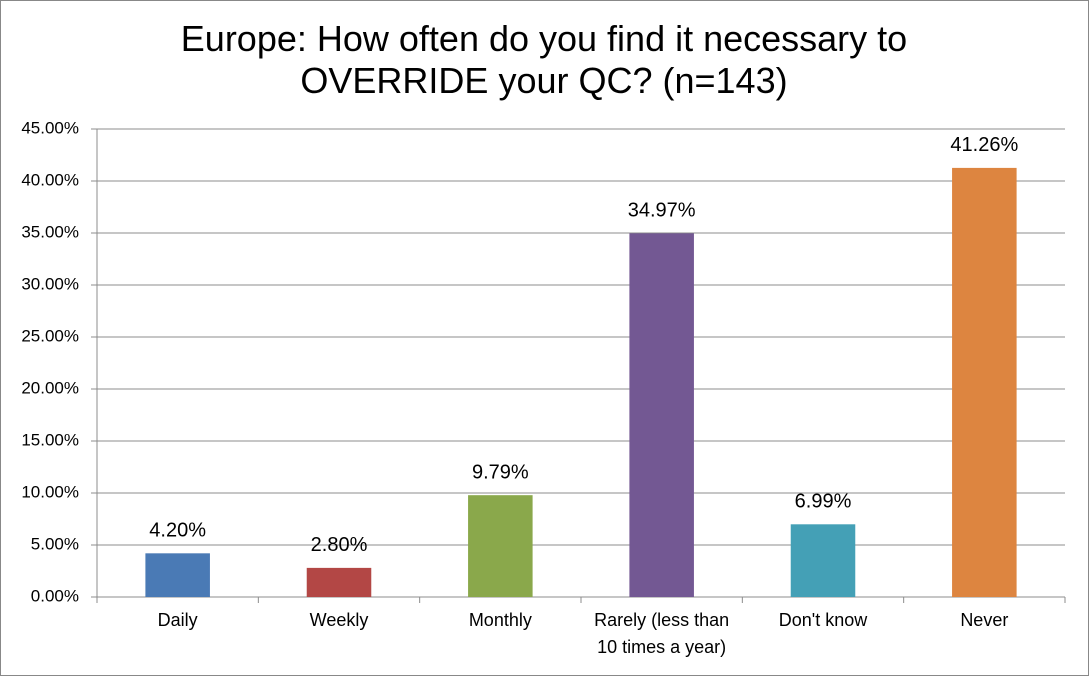 The height and width of the screenshot is (676, 1089). I want to click on y-tick-label: 40.00%, so click(50, 179).